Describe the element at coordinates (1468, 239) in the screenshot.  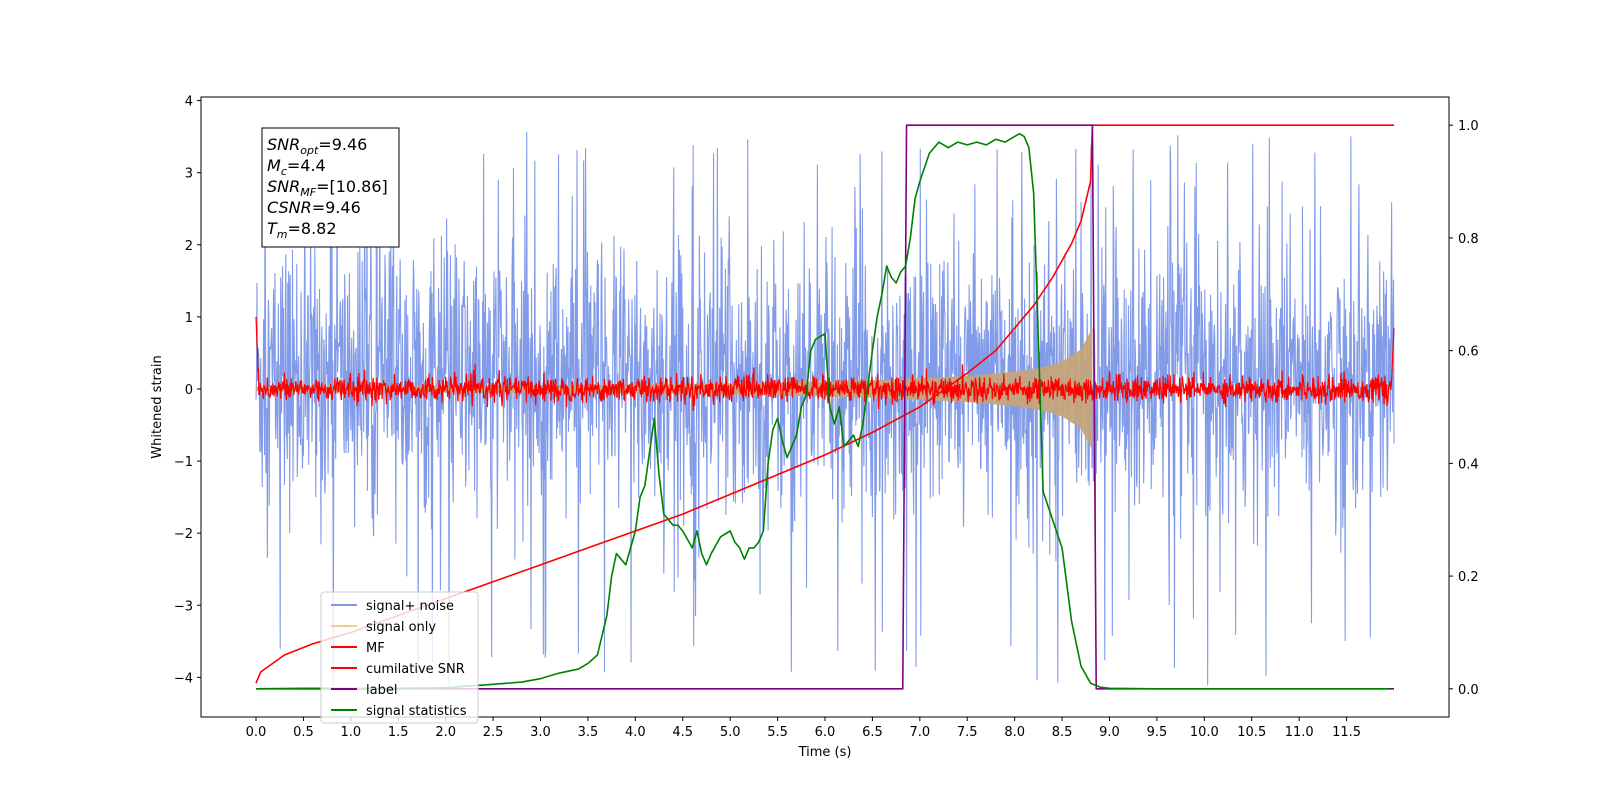
I see `y2-tick-label: 0.8` at that location.